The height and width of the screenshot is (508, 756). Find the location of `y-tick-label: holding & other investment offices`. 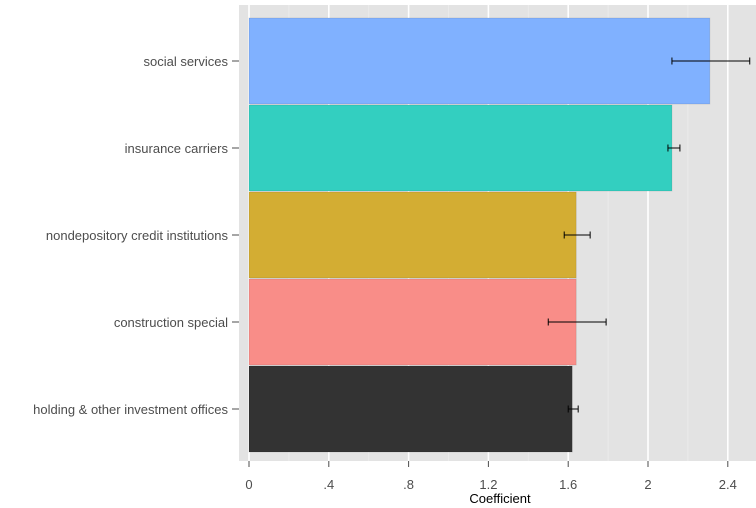

y-tick-label: holding & other investment offices is located at coordinates (130, 409).